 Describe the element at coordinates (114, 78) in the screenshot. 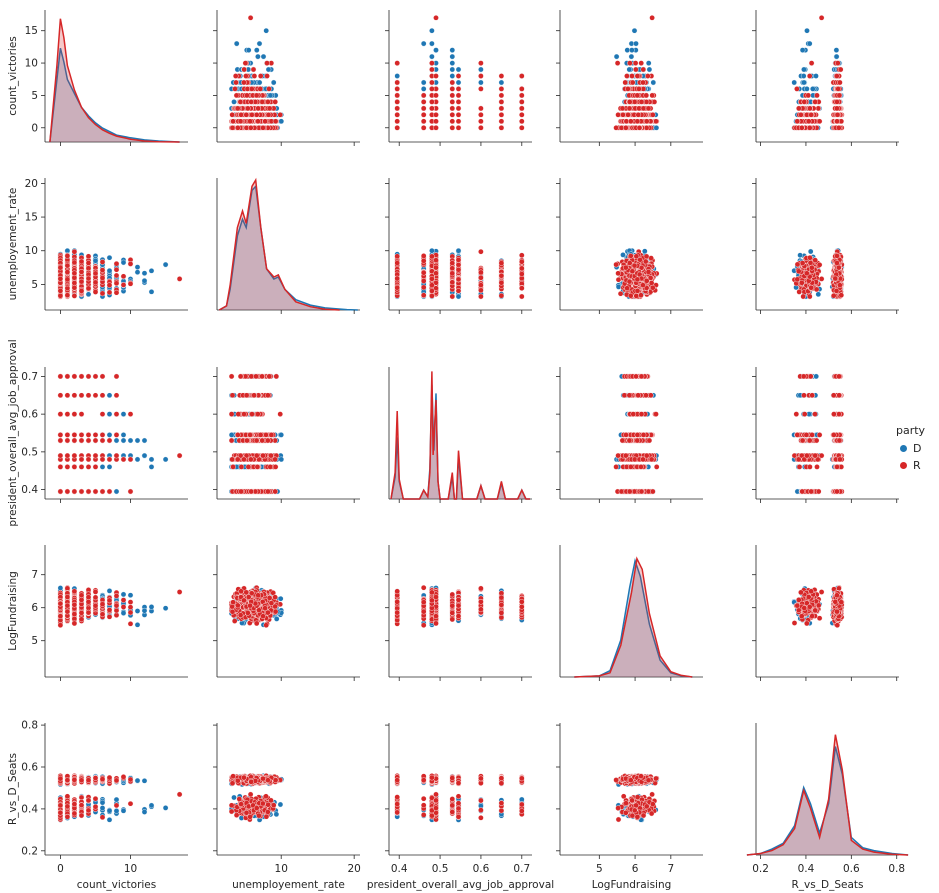

I see `panel-count_victories-vs-count_victories` at that location.